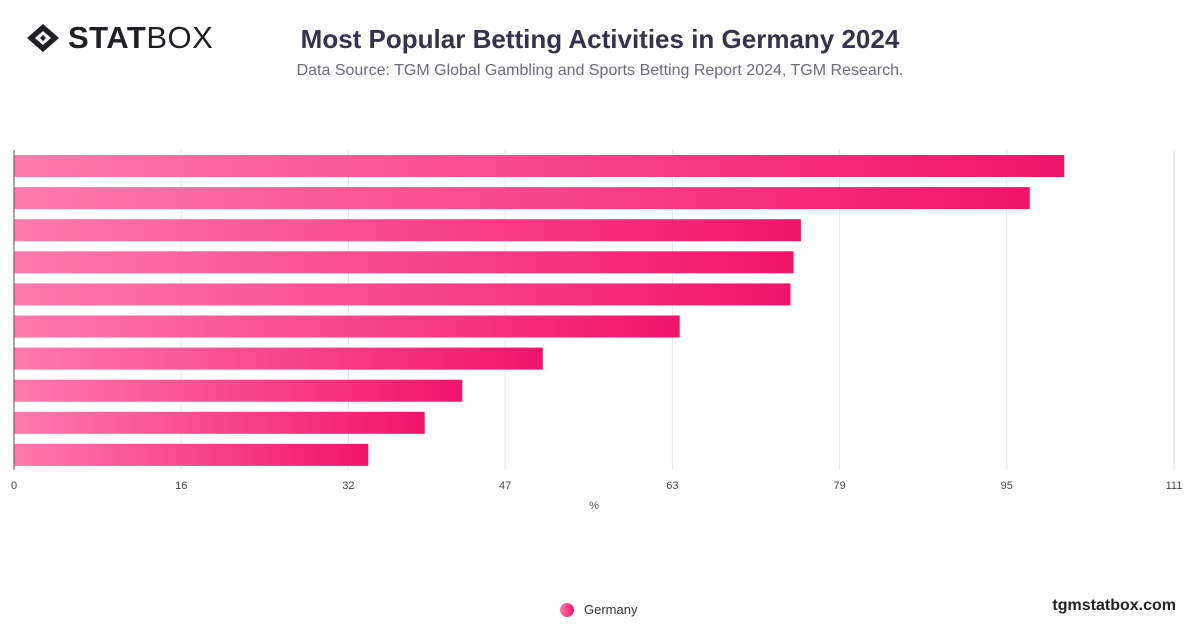 The height and width of the screenshot is (628, 1200). What do you see at coordinates (43, 37) in the screenshot?
I see `statbox-diamond-icon` at bounding box center [43, 37].